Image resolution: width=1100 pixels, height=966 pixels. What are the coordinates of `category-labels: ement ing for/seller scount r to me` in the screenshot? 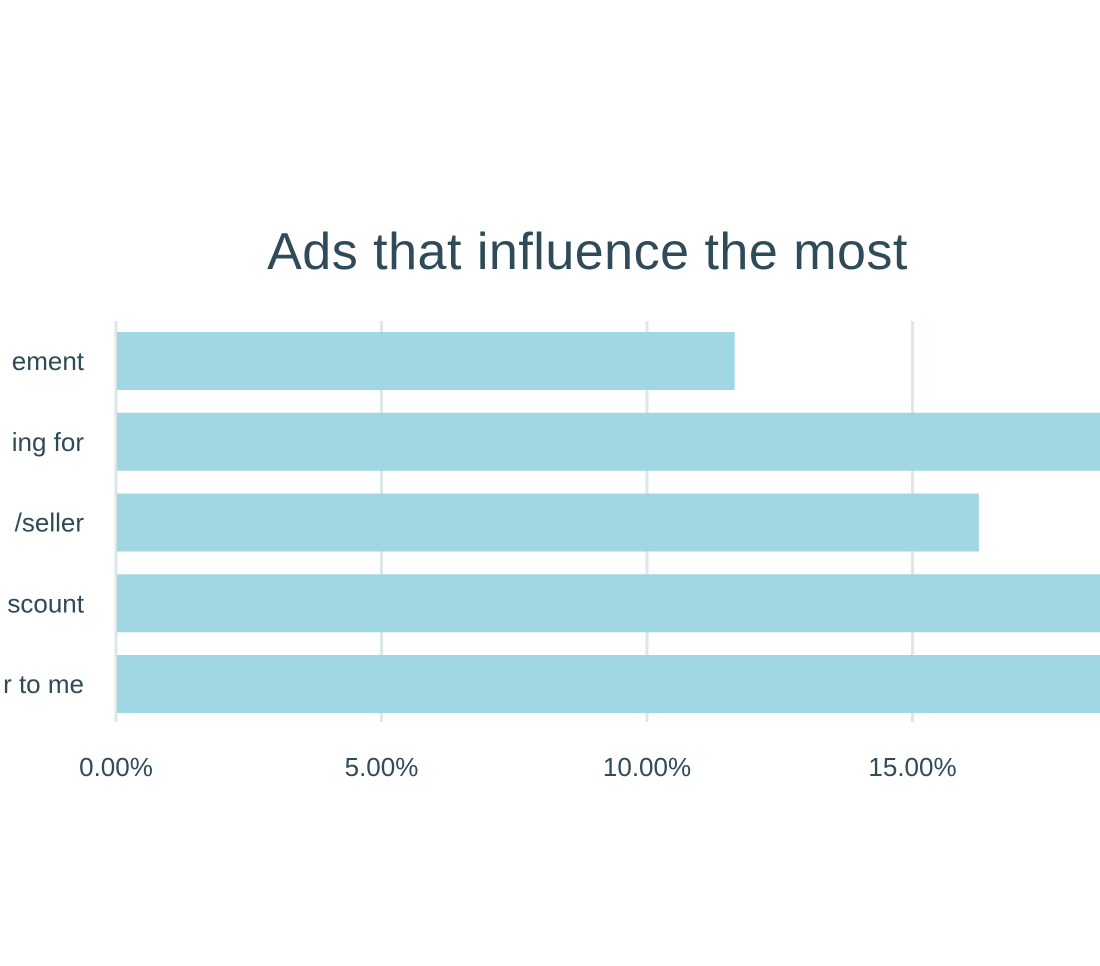 It's located at (44, 522).